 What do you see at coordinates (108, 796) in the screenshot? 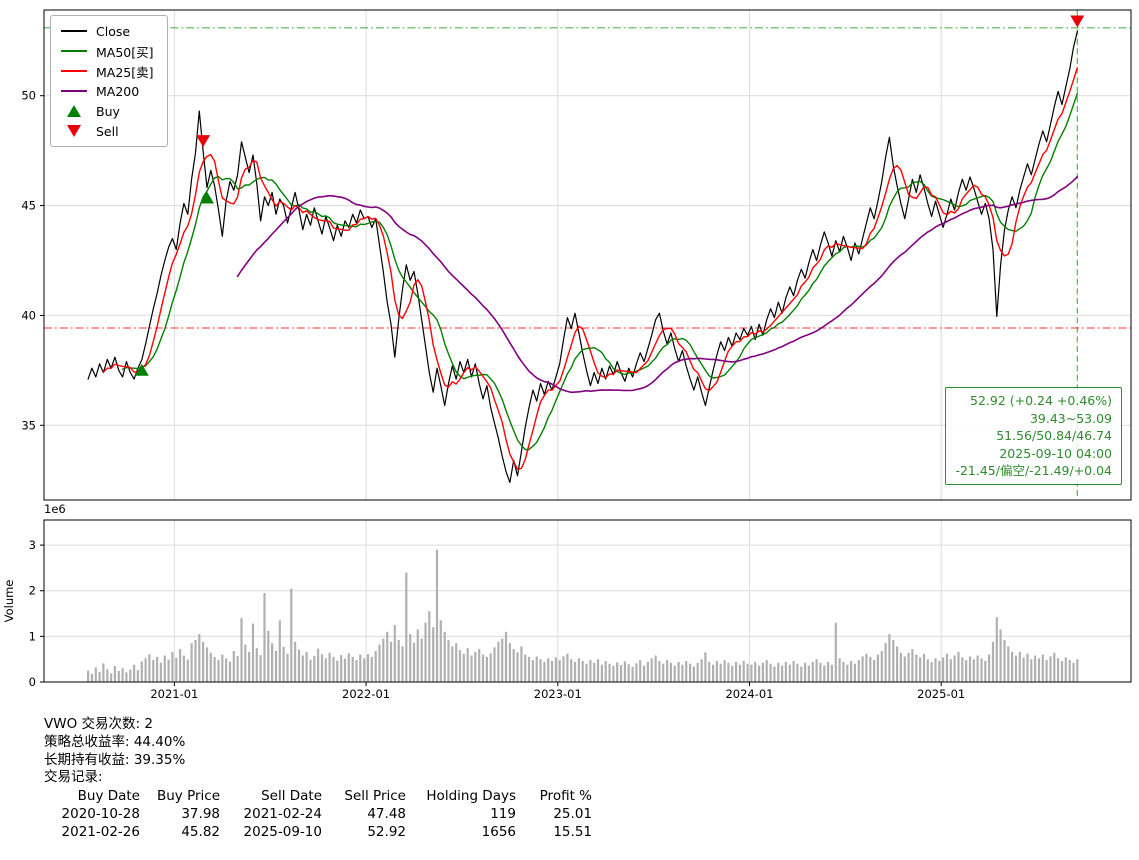
I see `header-buy-date: Buy Date` at bounding box center [108, 796].